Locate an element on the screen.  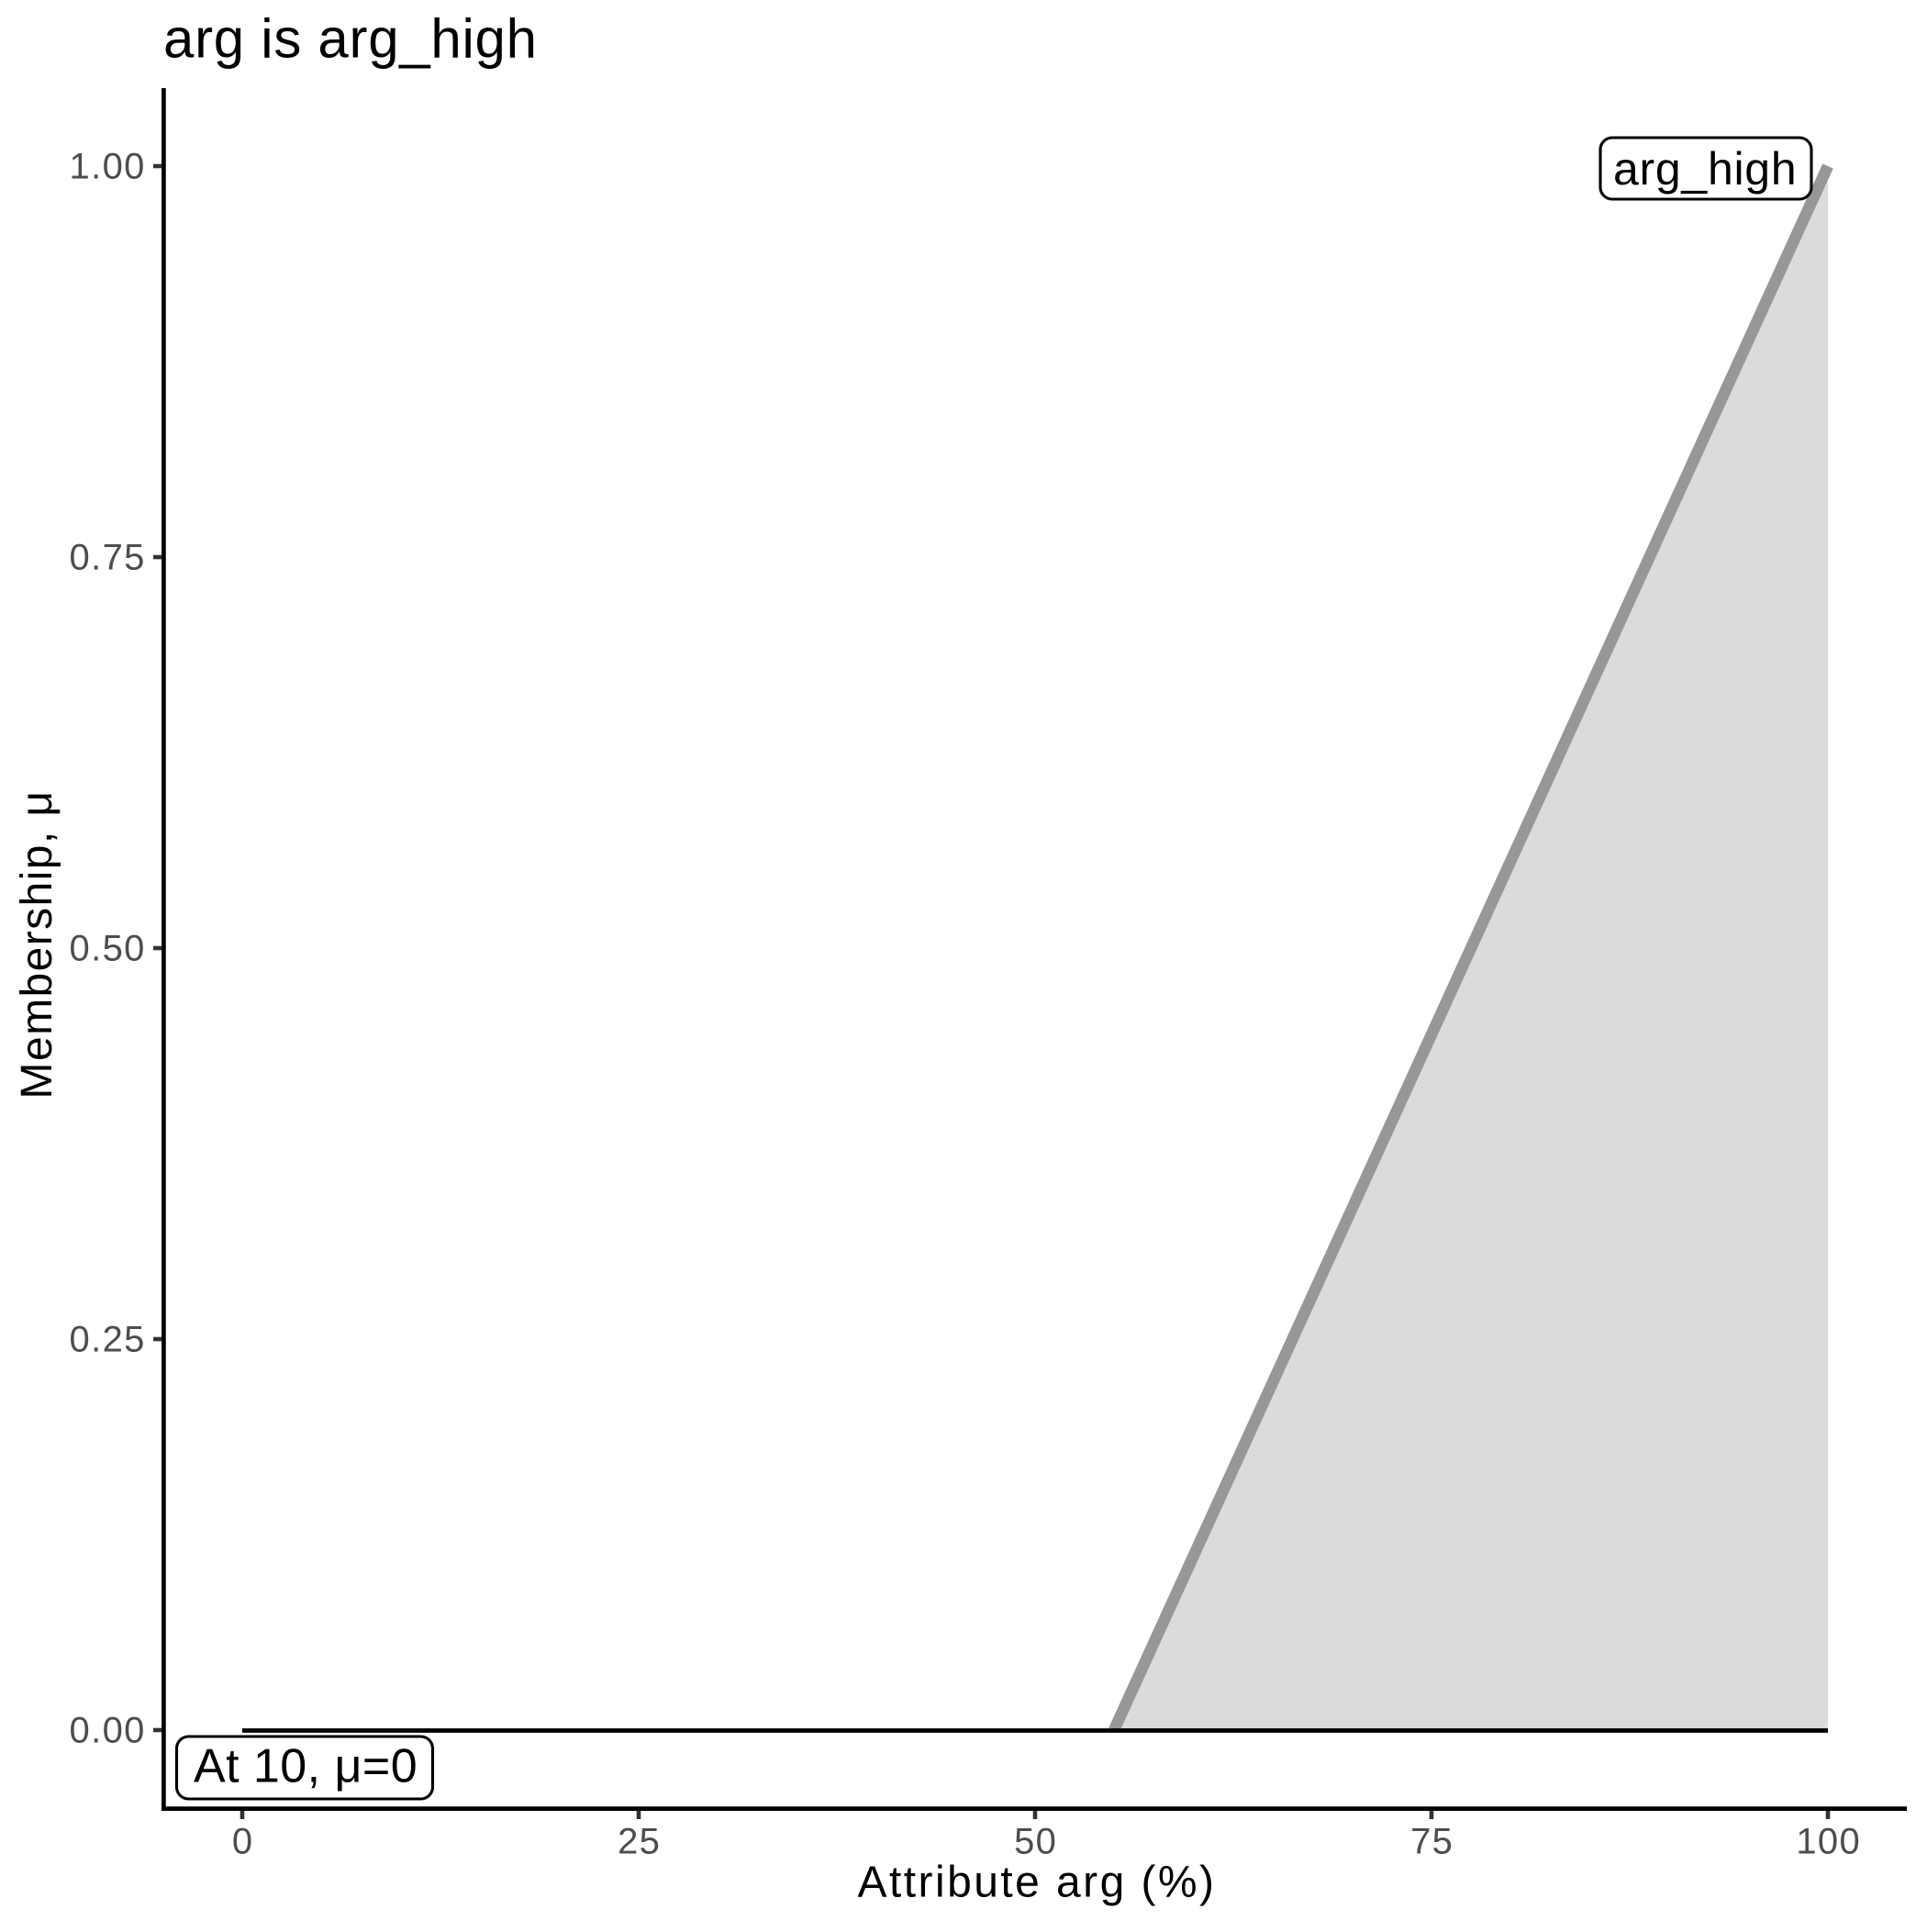
svg-text: 0 is located at coordinates (243, 1842).